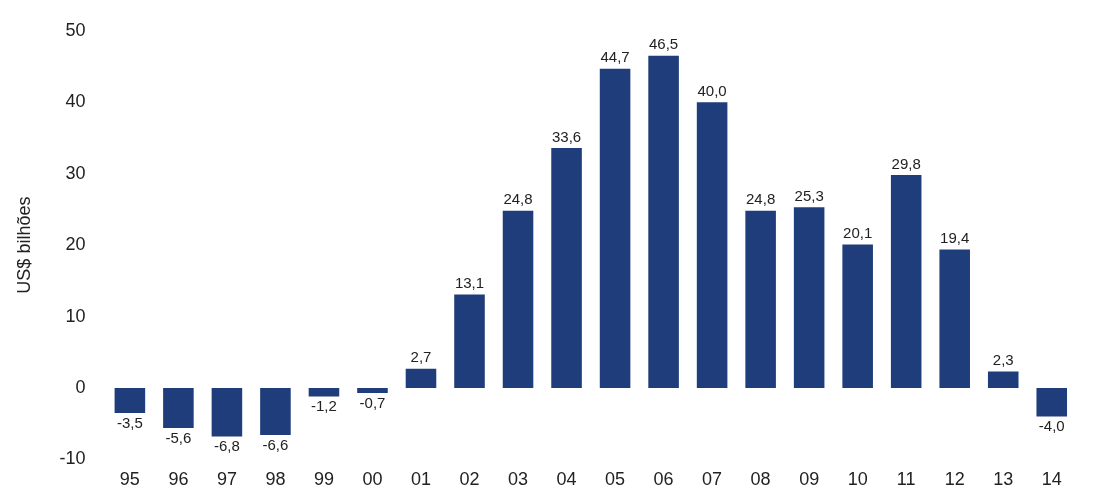 This screenshot has height=501, width=1096. I want to click on x-tick-label: 05, so click(615, 479).